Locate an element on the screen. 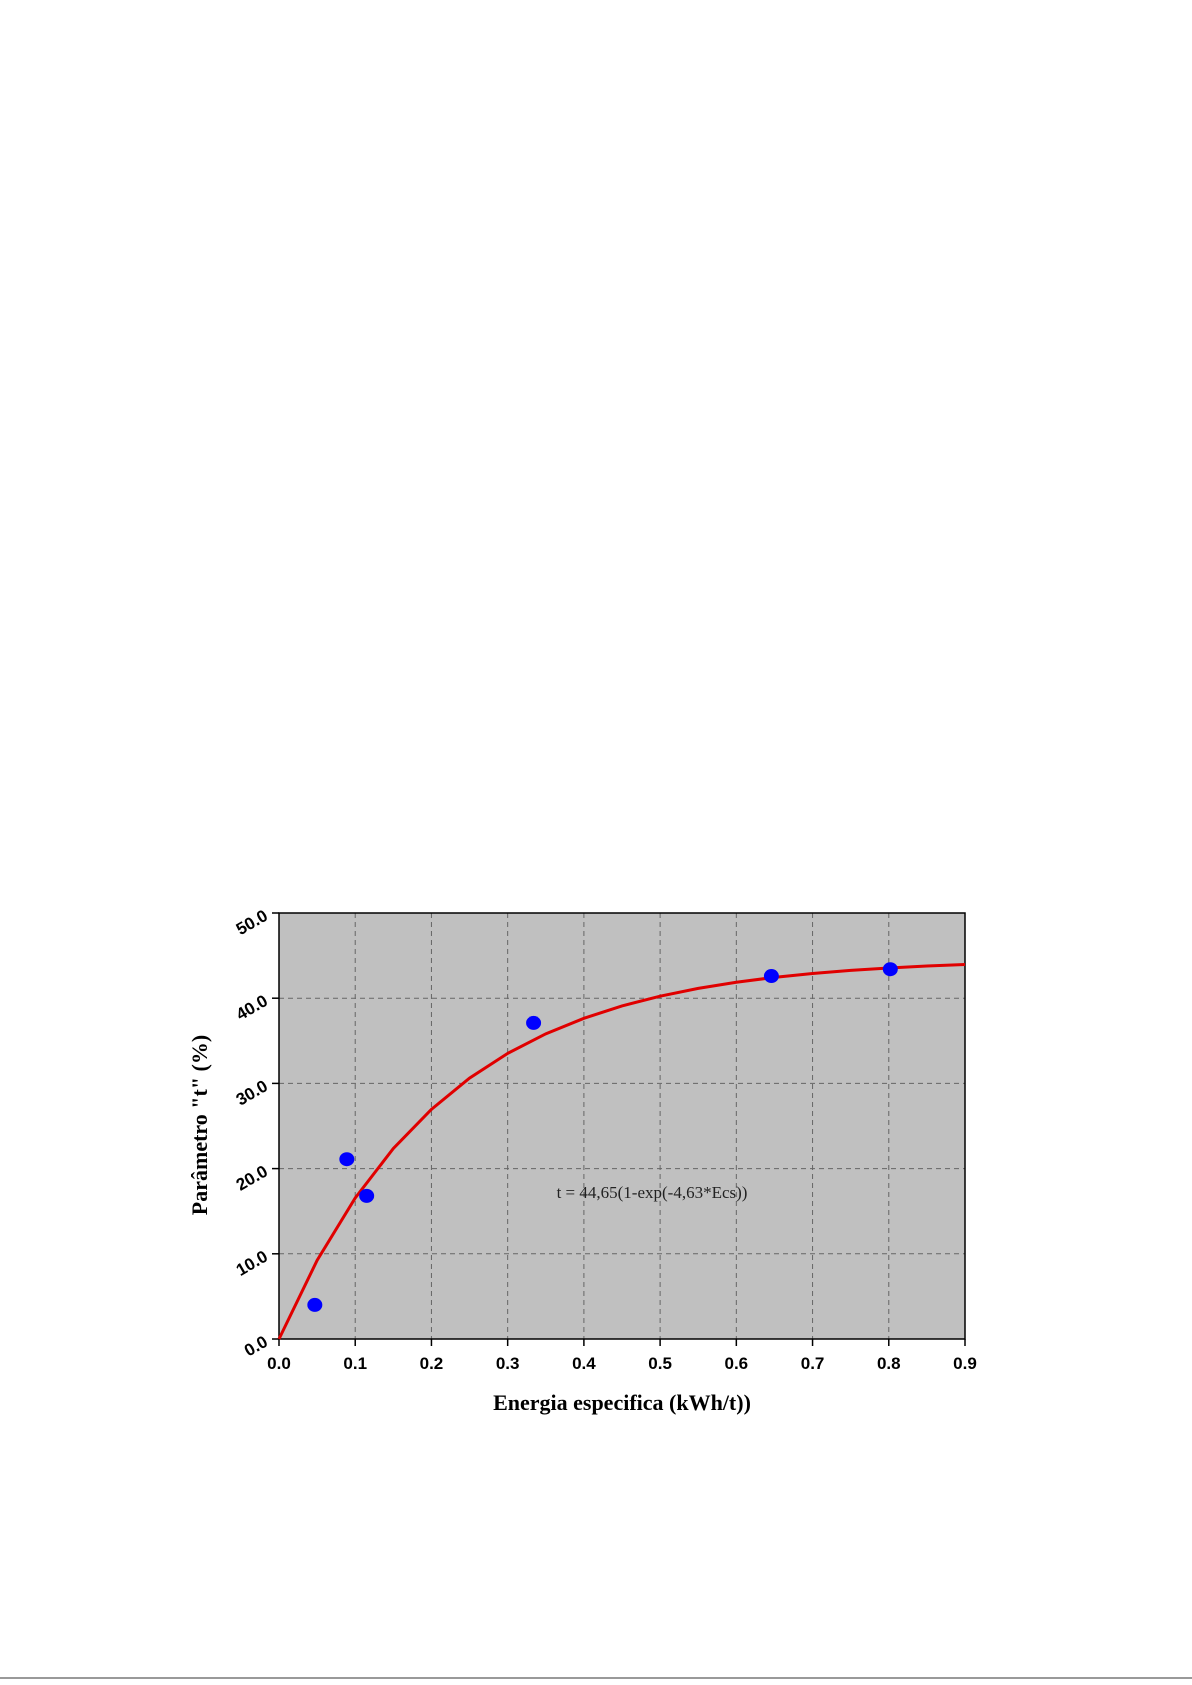 The height and width of the screenshot is (1685, 1192). plot-frame is located at coordinates (622, 1126).